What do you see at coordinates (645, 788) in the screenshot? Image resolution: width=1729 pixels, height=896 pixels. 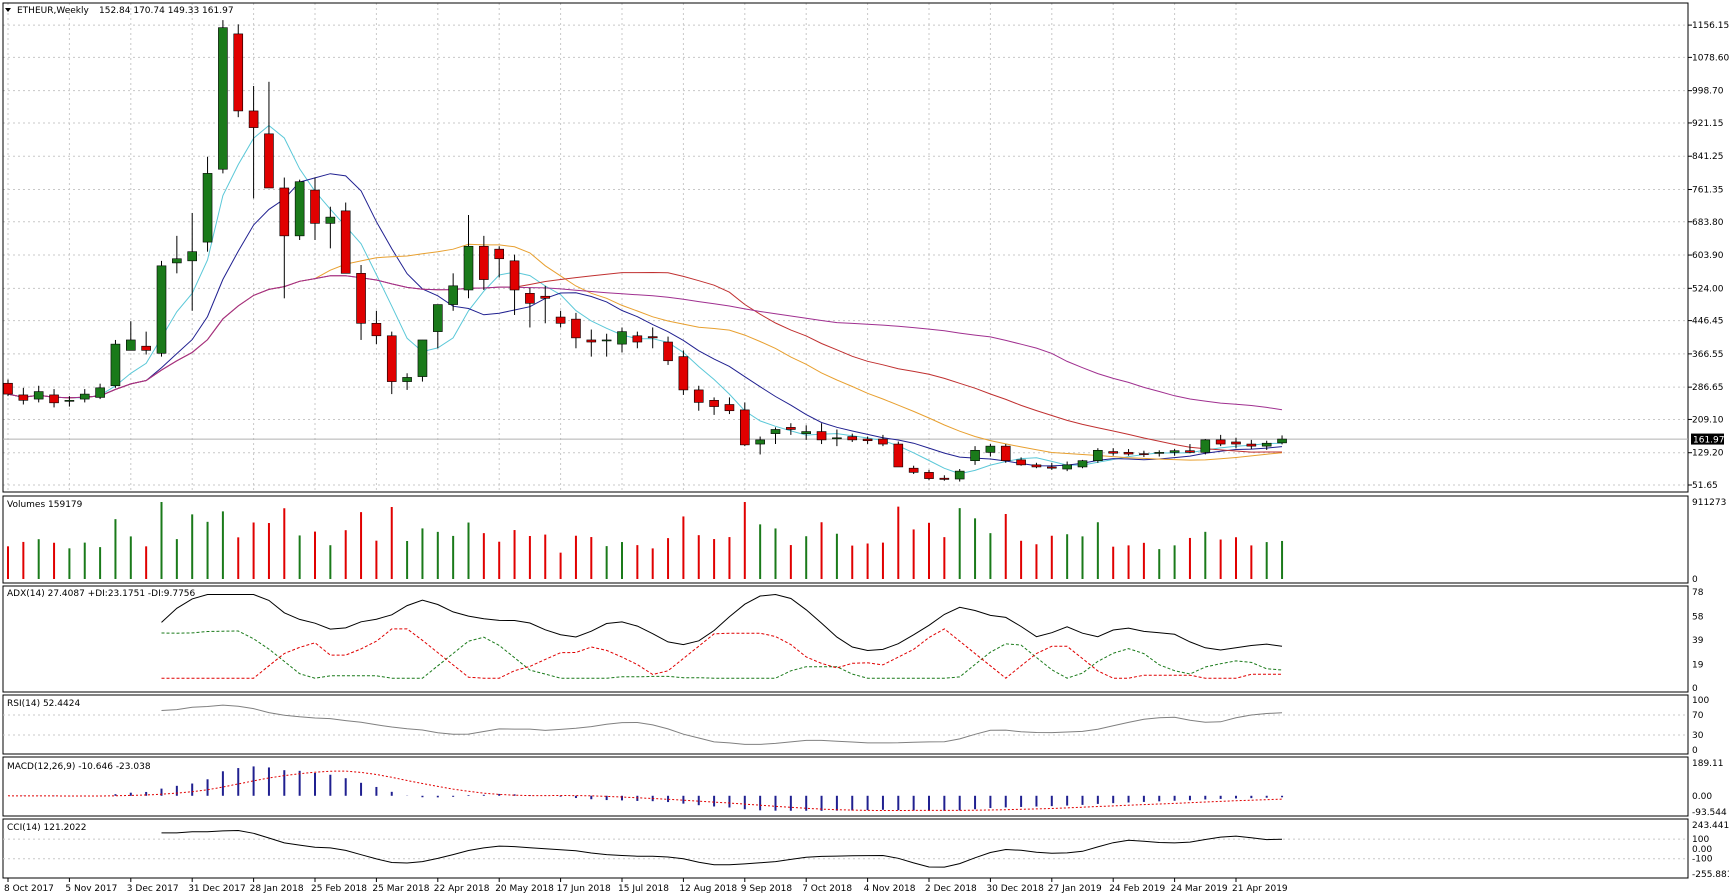 I see `macd-panel` at bounding box center [645, 788].